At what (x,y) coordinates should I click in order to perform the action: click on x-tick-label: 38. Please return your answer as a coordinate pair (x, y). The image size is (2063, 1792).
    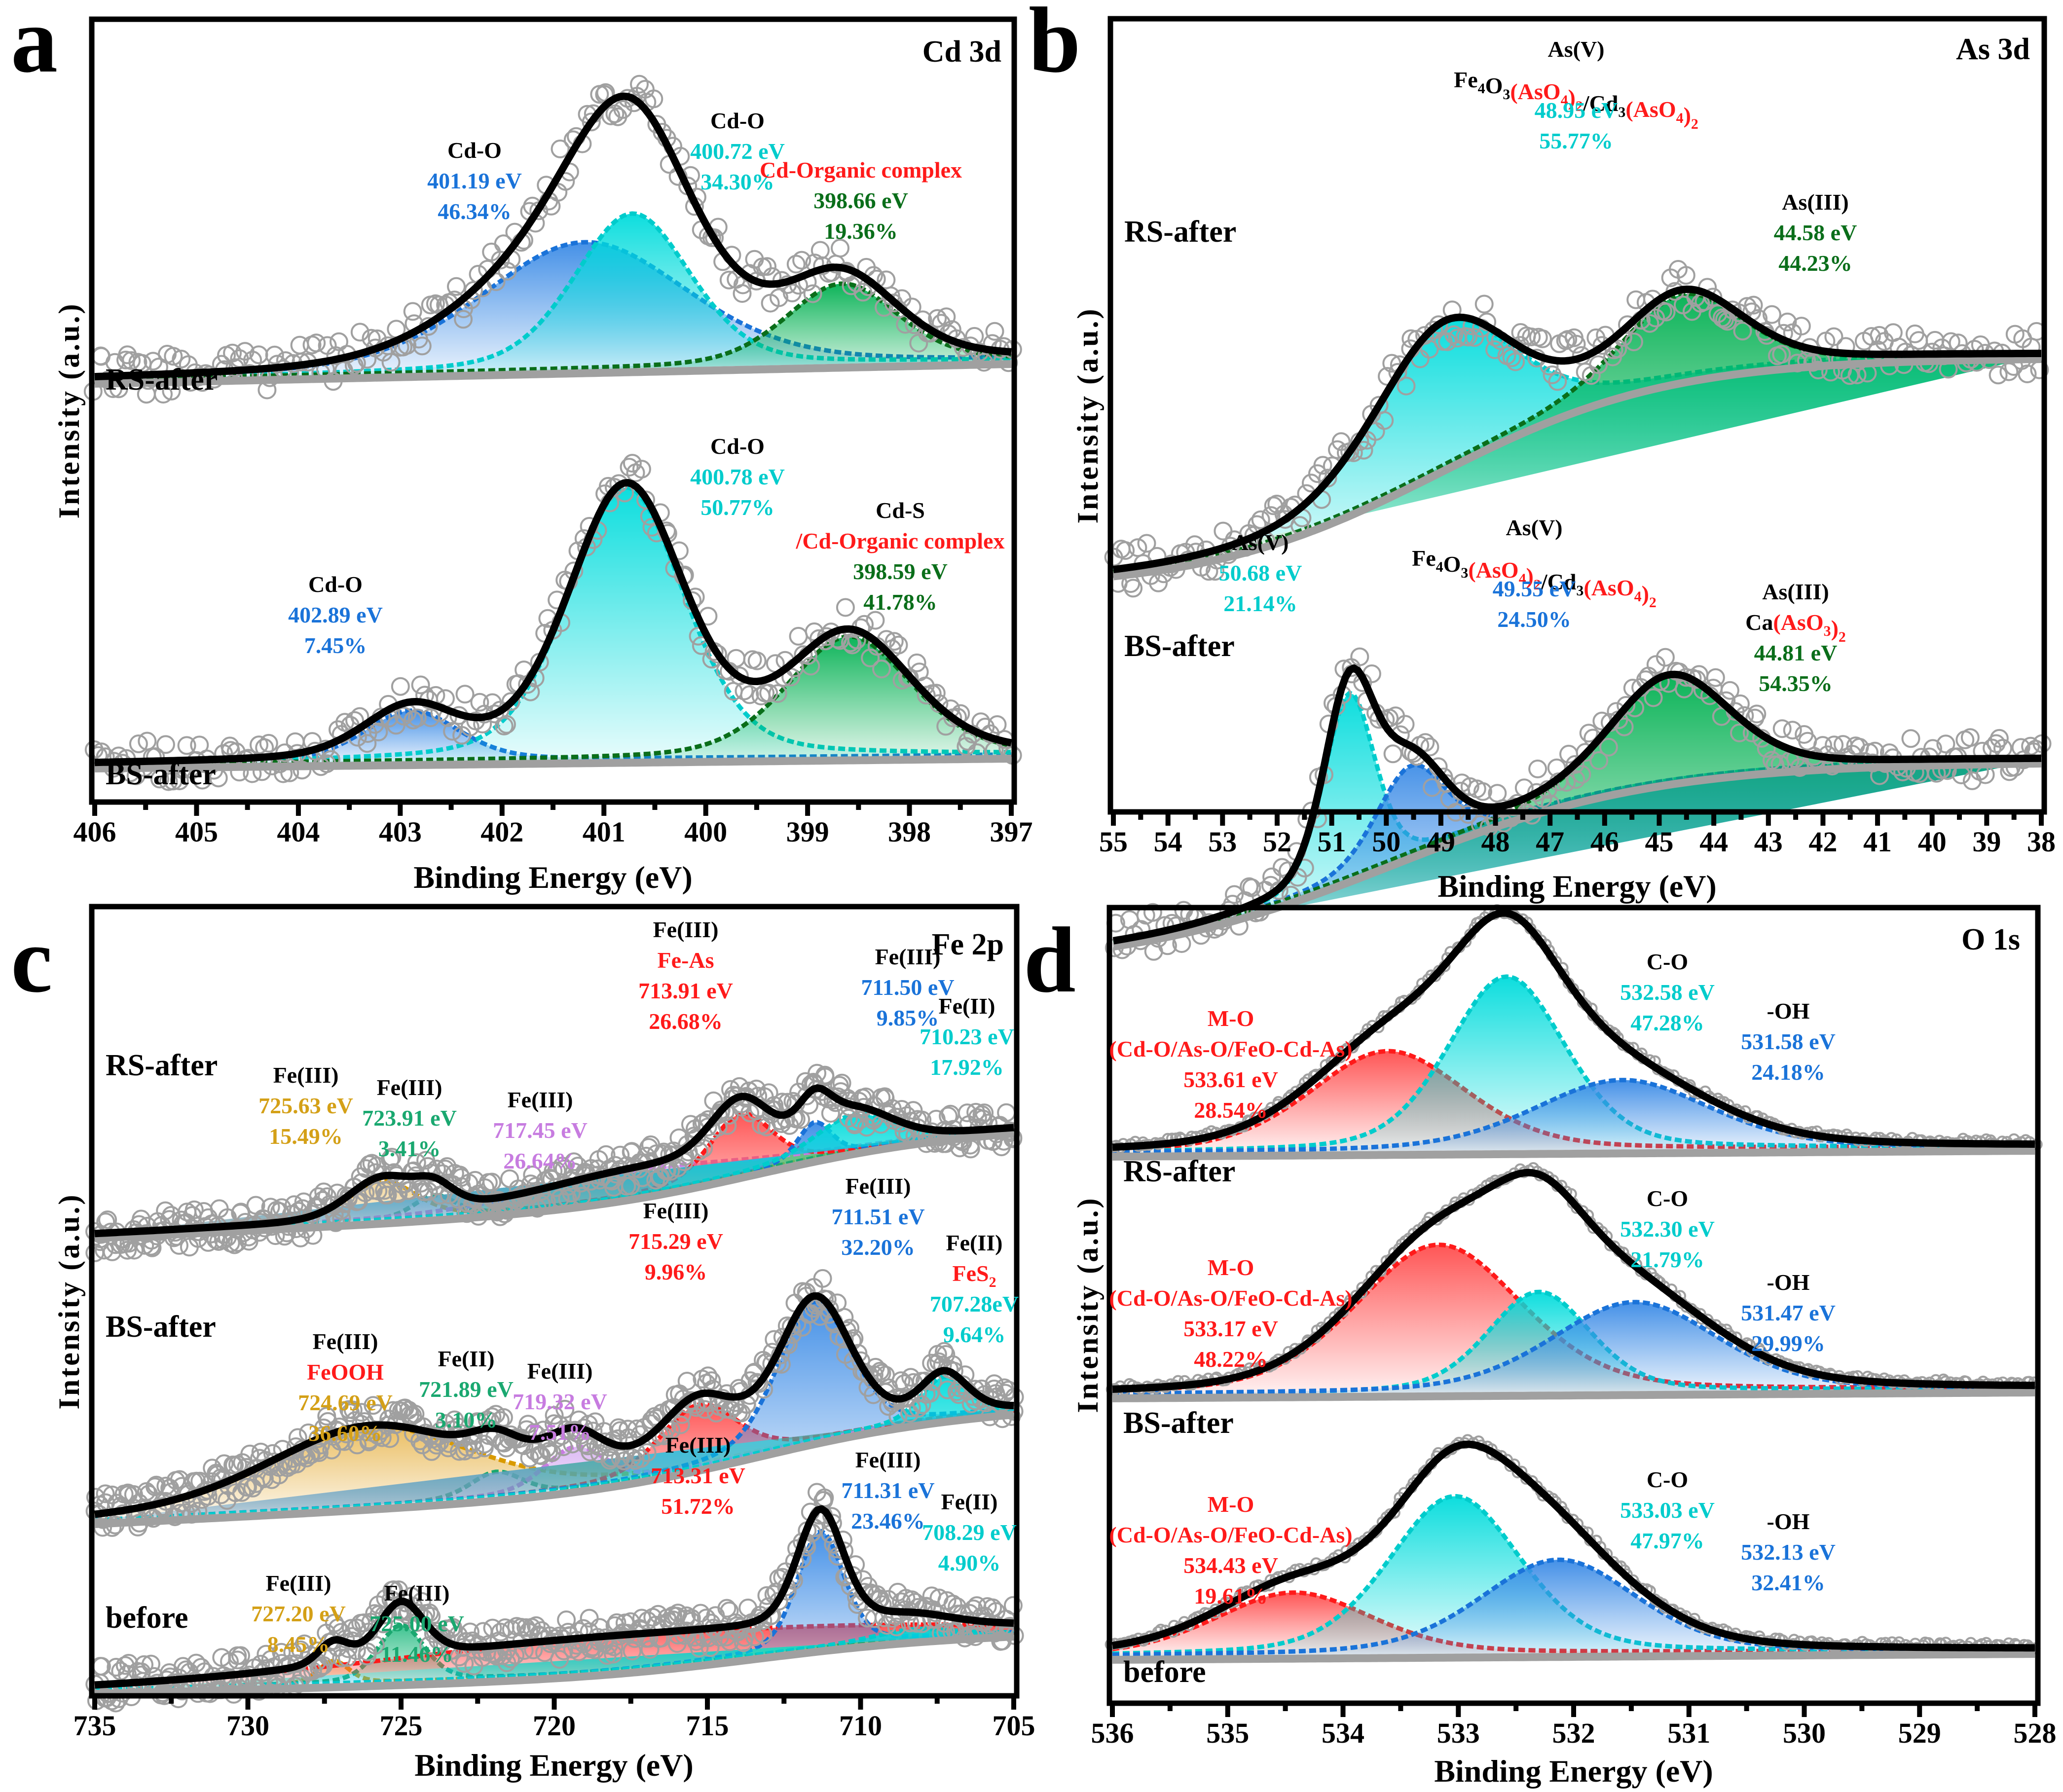
    Looking at the image, I should click on (2041, 842).